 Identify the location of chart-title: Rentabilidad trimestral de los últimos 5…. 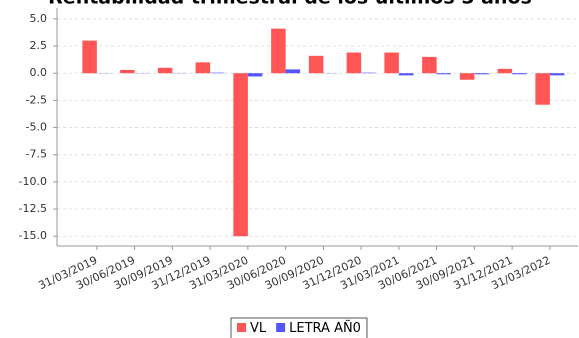
(290, 4).